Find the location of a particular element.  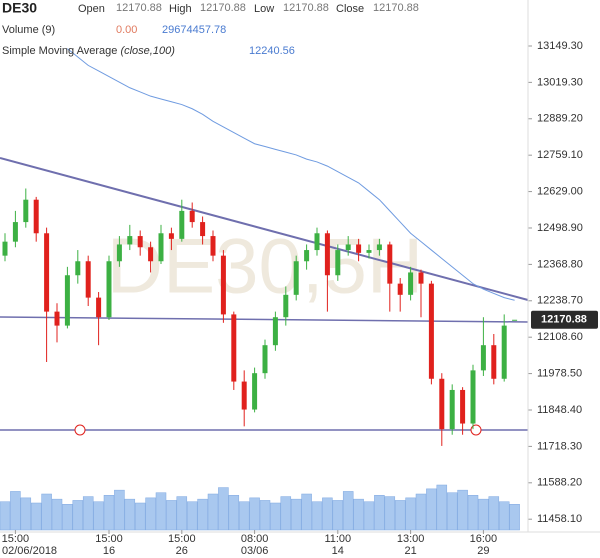

y-tick-label: 11718.30 is located at coordinates (559, 446).